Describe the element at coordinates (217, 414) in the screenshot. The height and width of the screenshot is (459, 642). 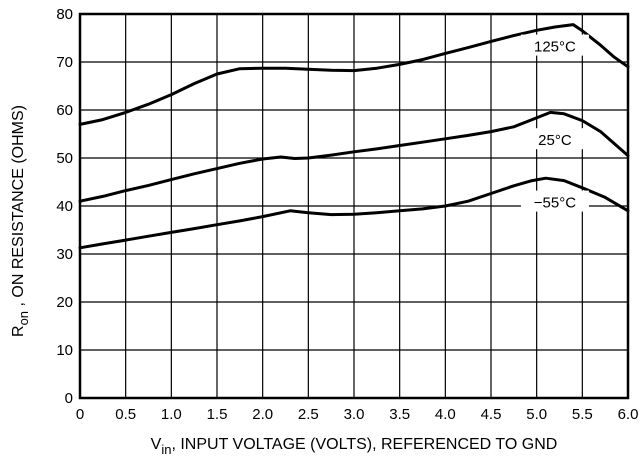
I see `x-tick-label: 1.5` at that location.